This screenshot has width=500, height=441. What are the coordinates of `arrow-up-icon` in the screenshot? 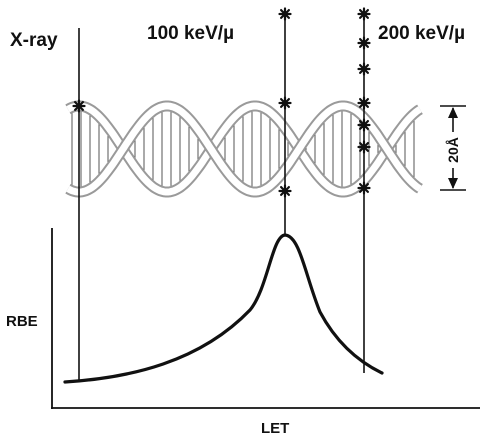 It's located at (453, 112).